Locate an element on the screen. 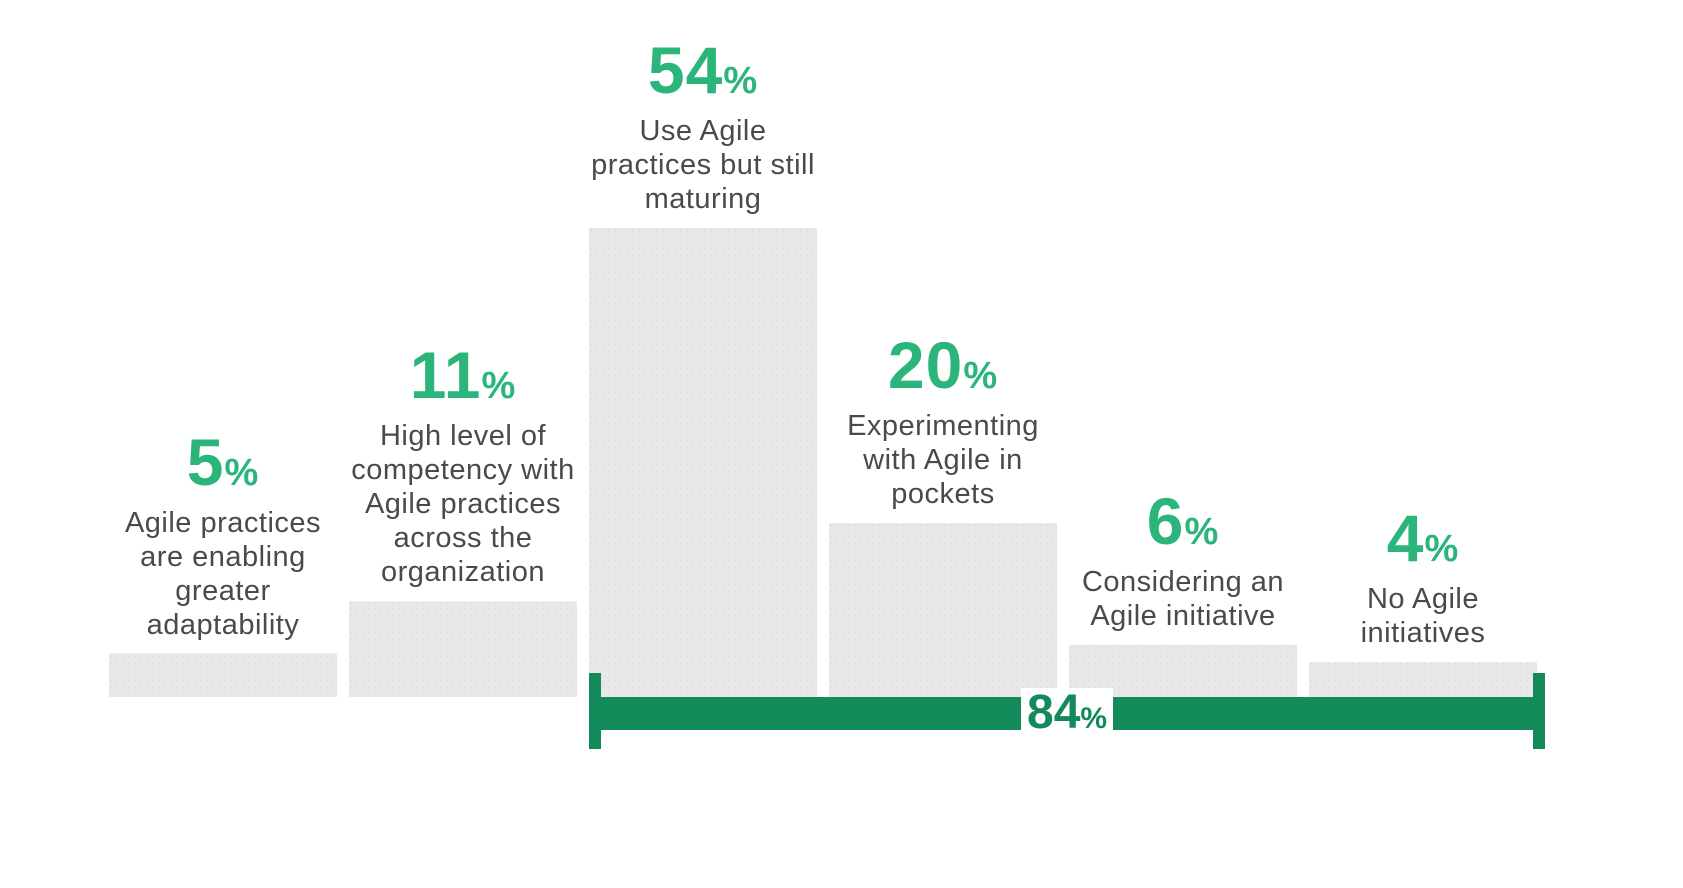 The width and height of the screenshot is (1683, 888). bar-label: 20% Experimenting with Agile in pockets is located at coordinates (943, 421).